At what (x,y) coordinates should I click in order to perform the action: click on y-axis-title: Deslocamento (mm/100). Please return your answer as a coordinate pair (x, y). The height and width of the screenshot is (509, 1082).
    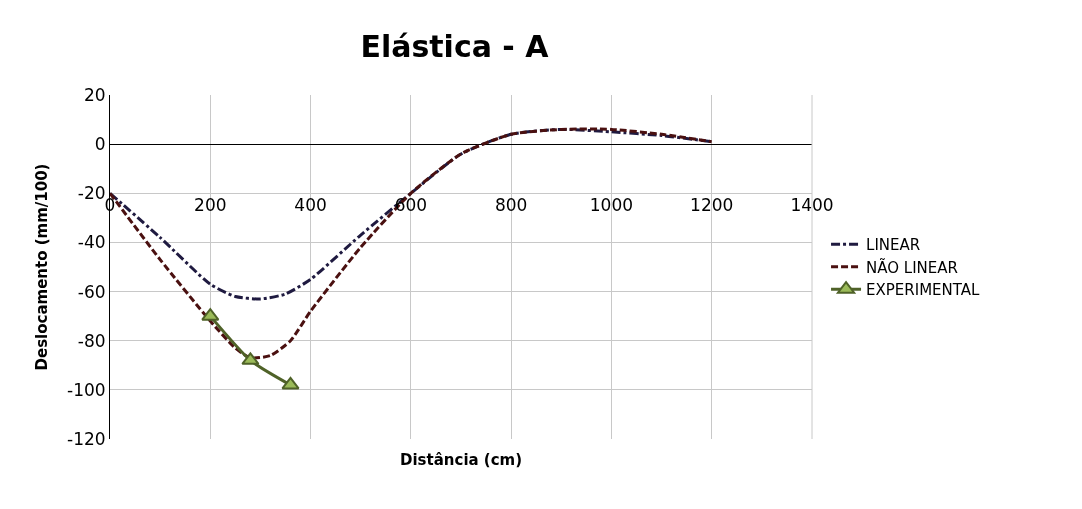
    Looking at the image, I should click on (42, 267).